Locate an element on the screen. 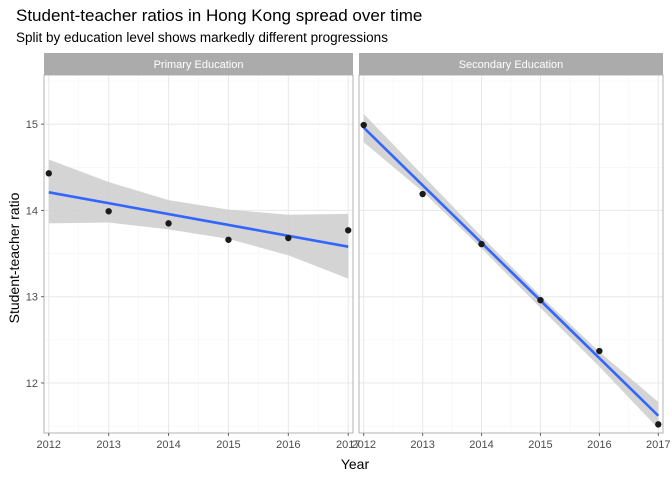  facet-strip-label: Secondary Education is located at coordinates (511, 65).